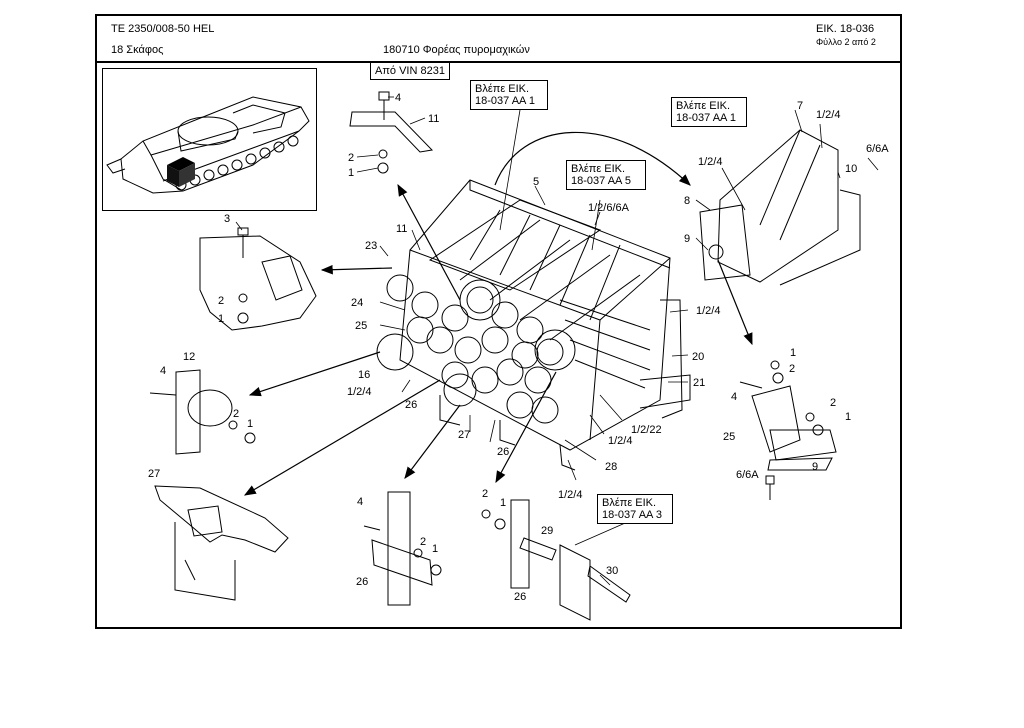 This screenshot has height=728, width=1024. What do you see at coordinates (258, 279) in the screenshot?
I see `fin-bracket-detail` at bounding box center [258, 279].